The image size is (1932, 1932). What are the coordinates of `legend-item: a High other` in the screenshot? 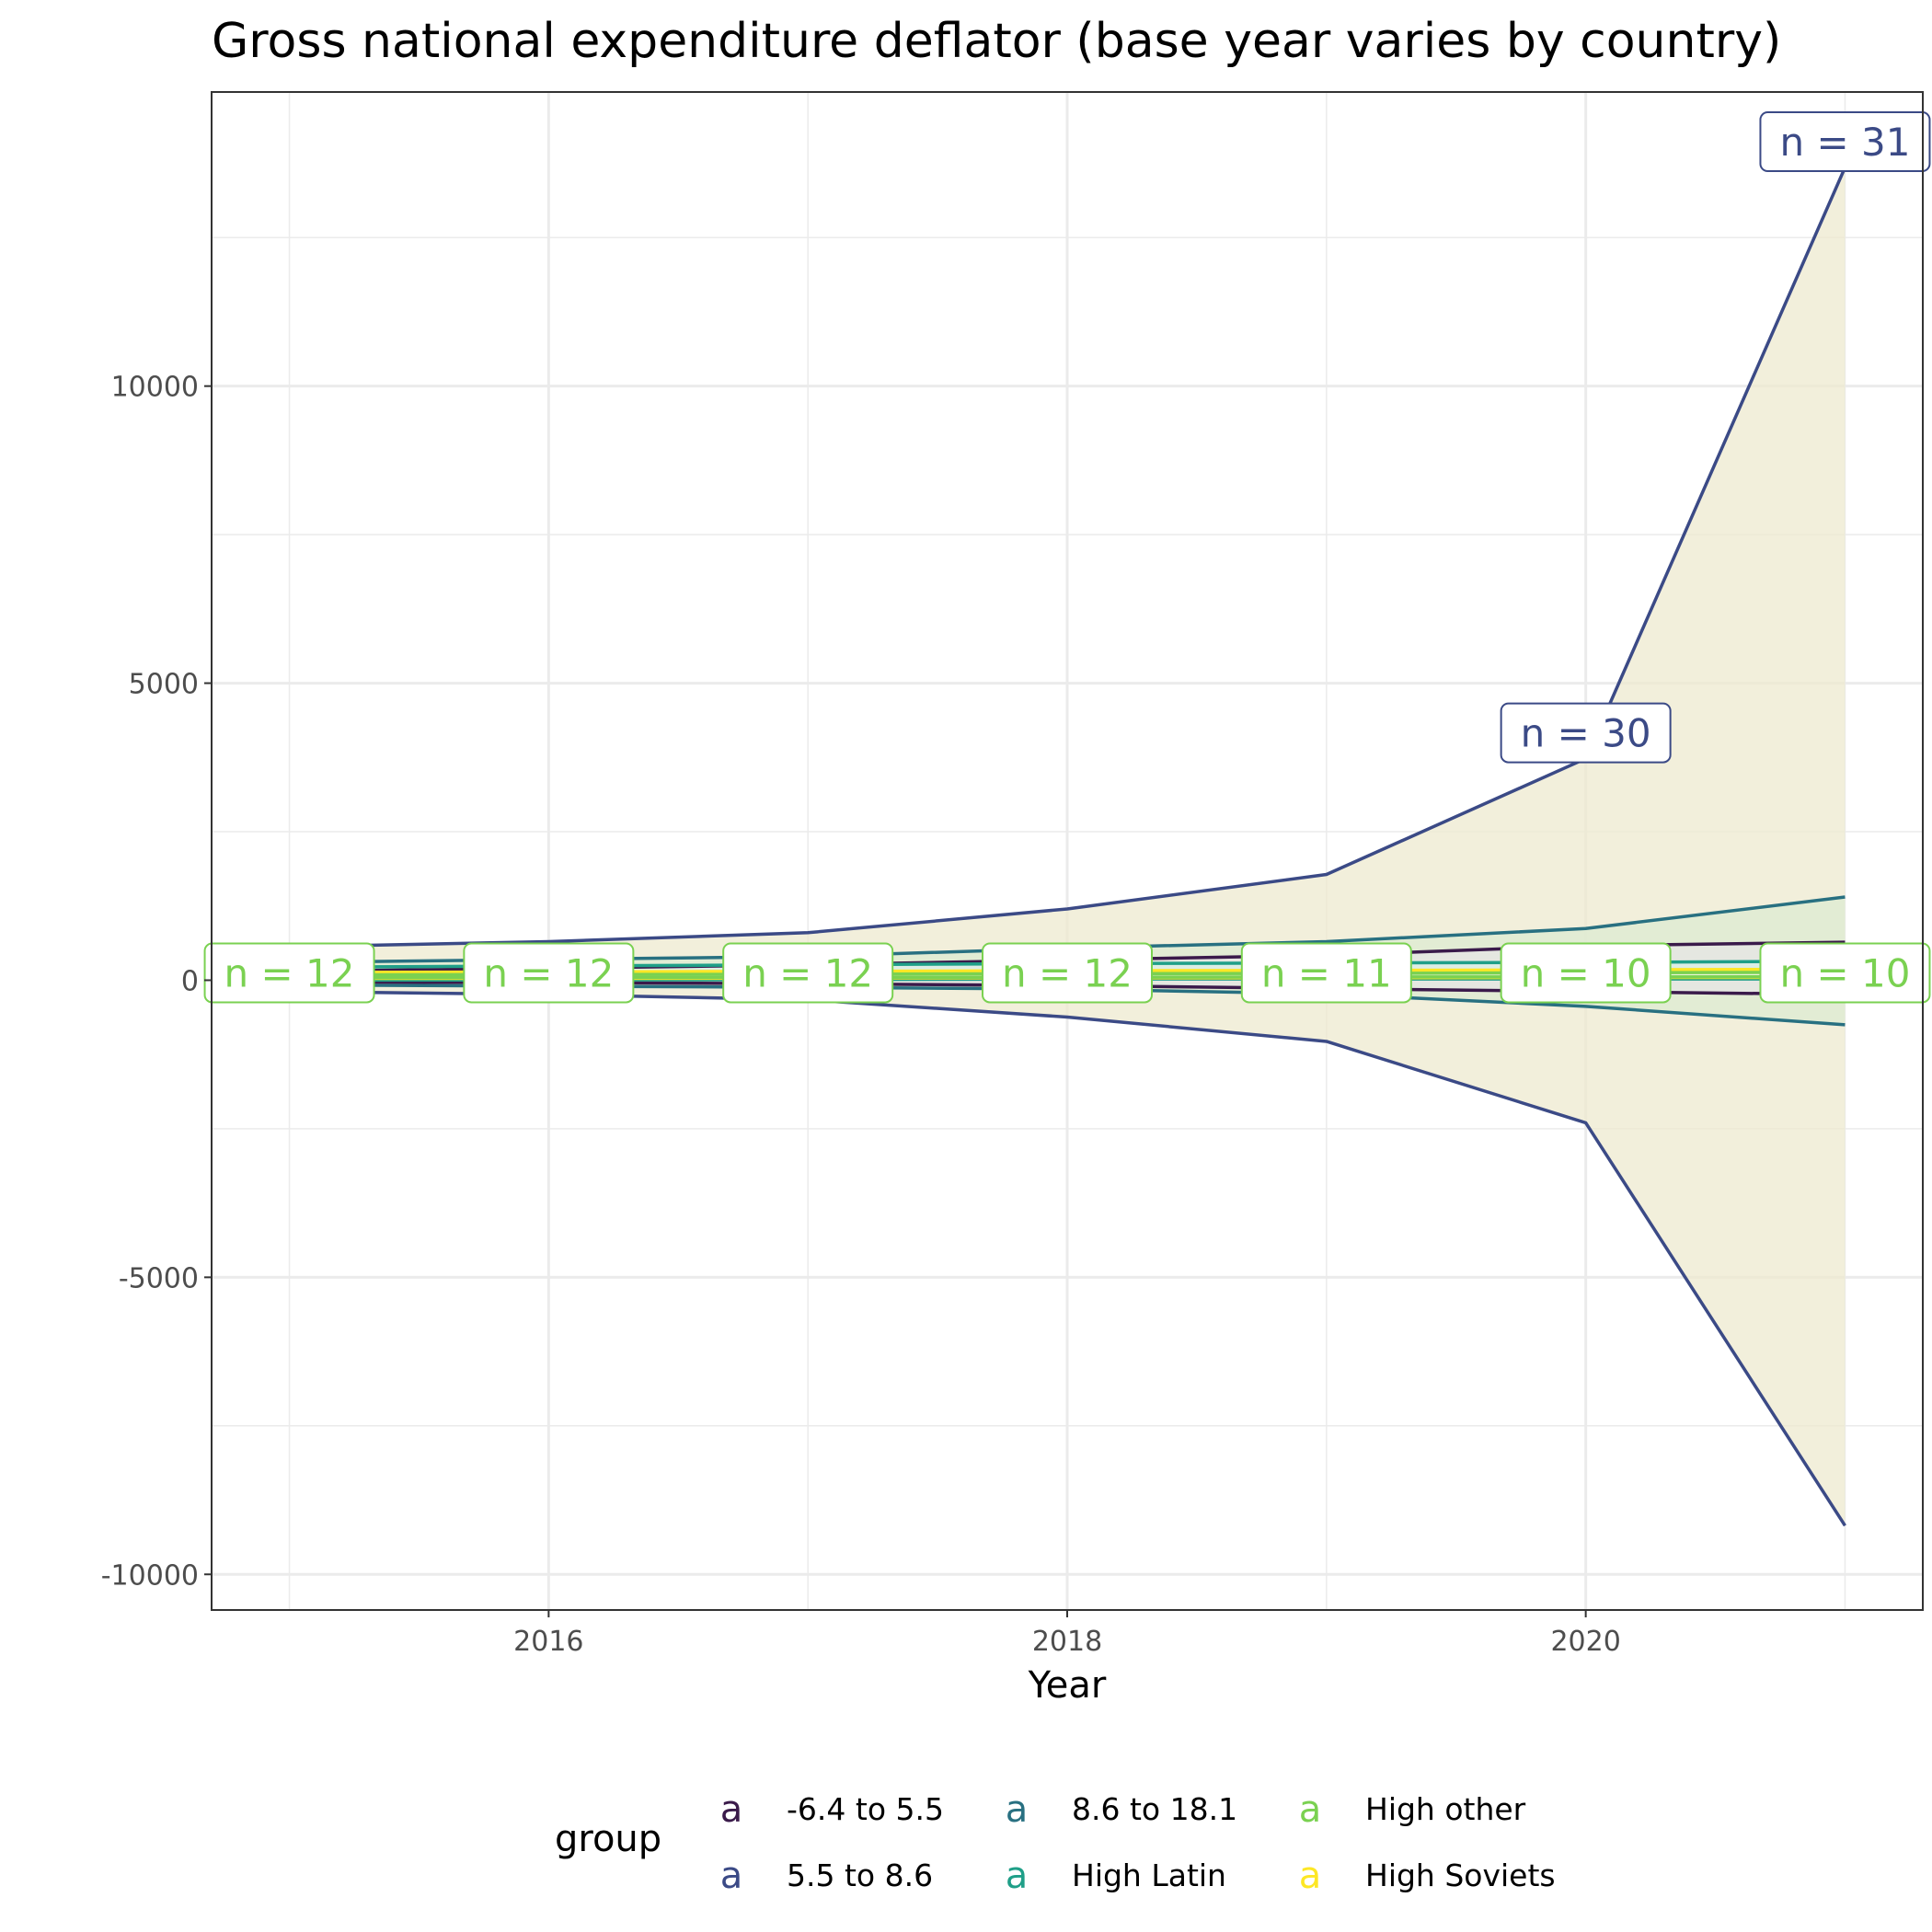 It's located at (1412, 1809).